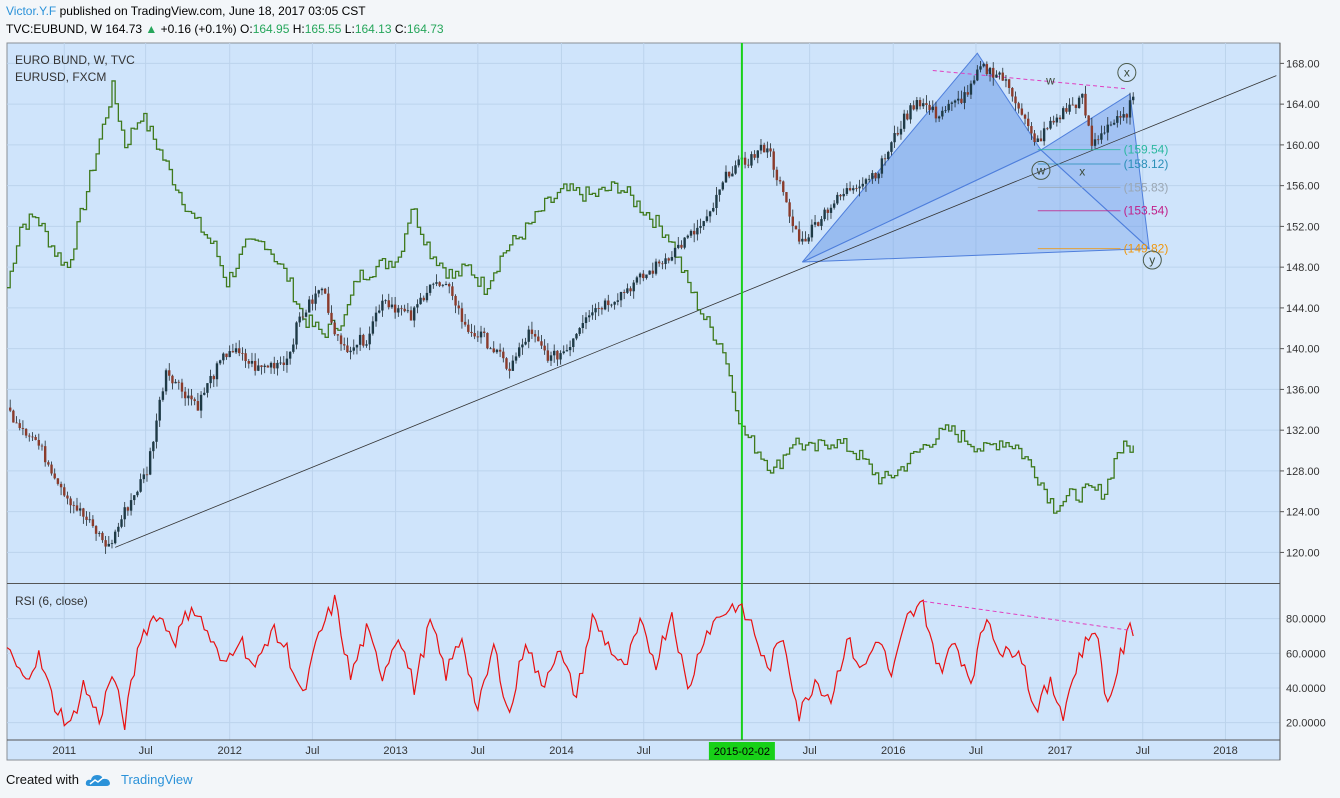  Describe the element at coordinates (64, 751) in the screenshot. I see `time-tick-label: 2011` at that location.